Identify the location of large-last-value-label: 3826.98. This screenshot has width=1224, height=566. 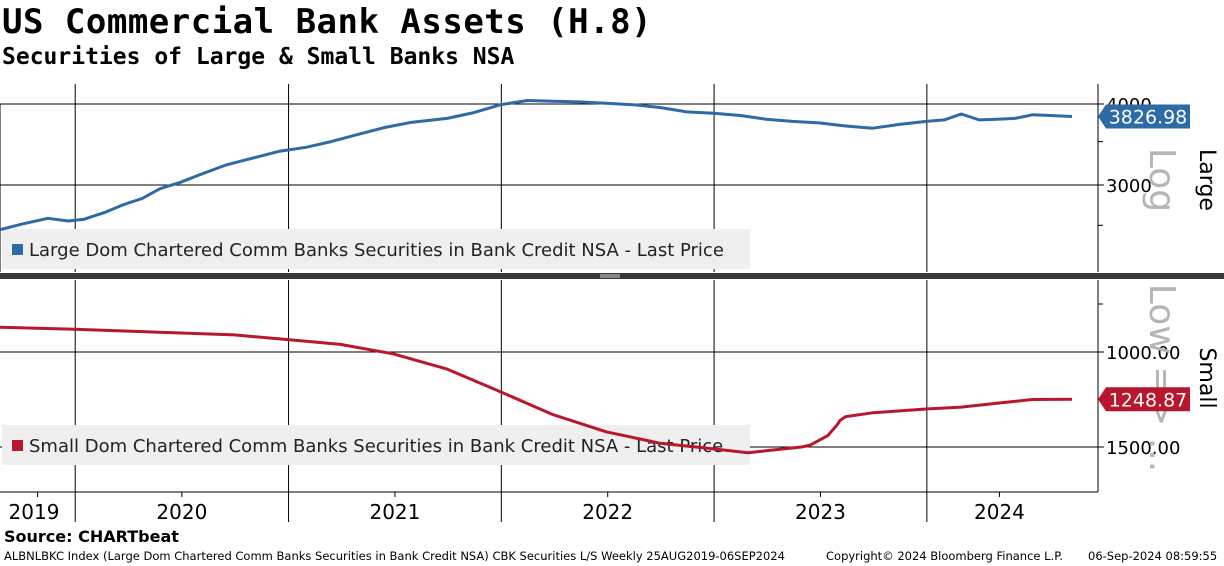
(1148, 117).